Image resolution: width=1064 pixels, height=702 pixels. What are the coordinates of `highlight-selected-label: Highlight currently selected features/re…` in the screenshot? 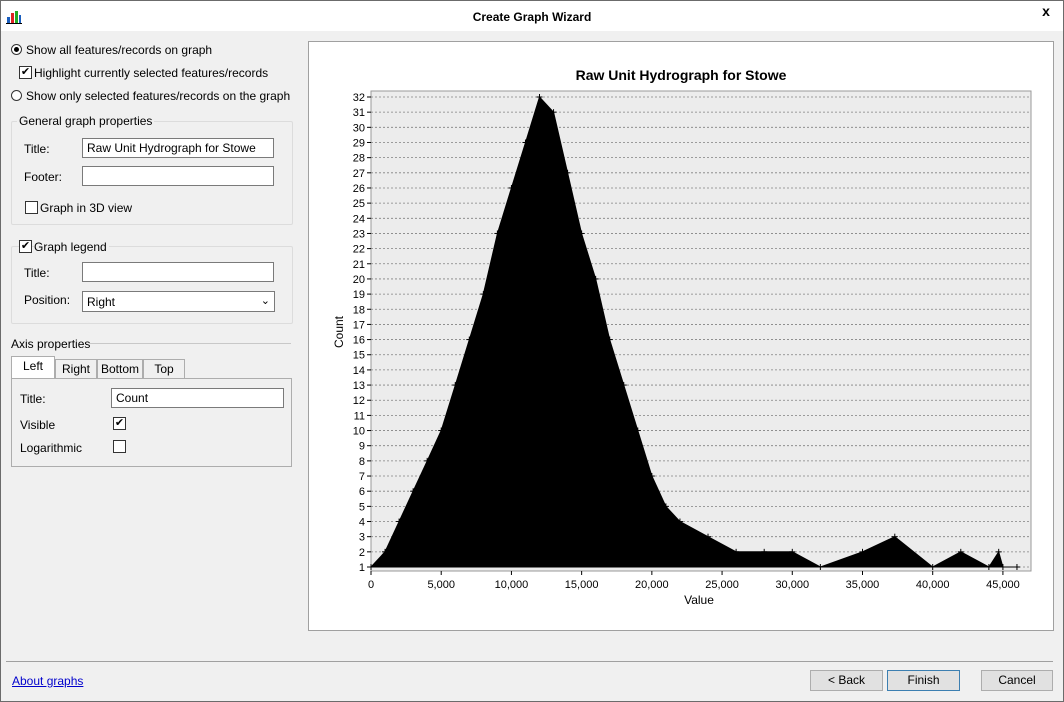 It's located at (151, 73).